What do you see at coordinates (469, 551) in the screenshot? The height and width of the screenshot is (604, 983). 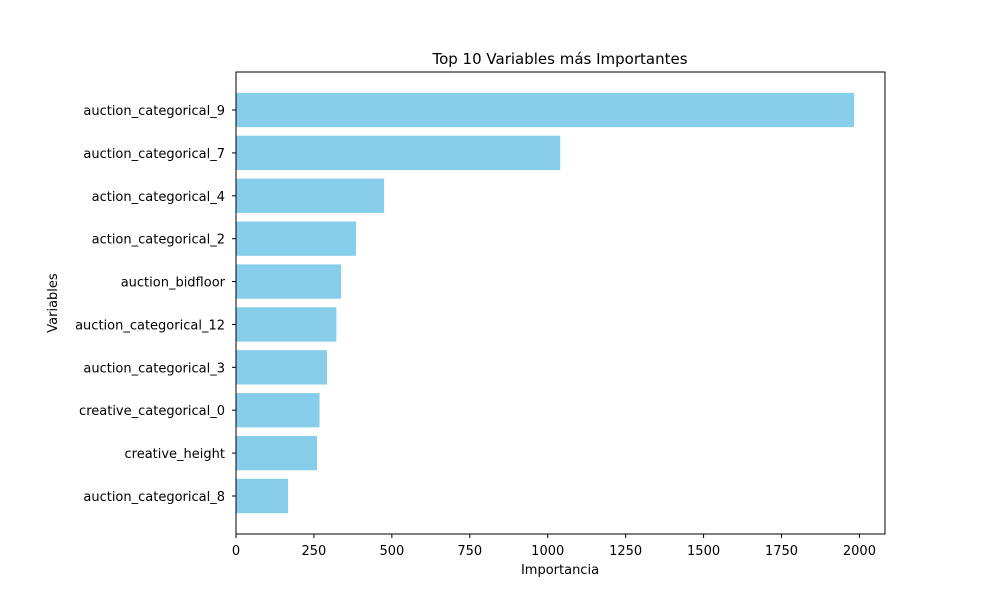 I see `x-tick-label: 750` at bounding box center [469, 551].